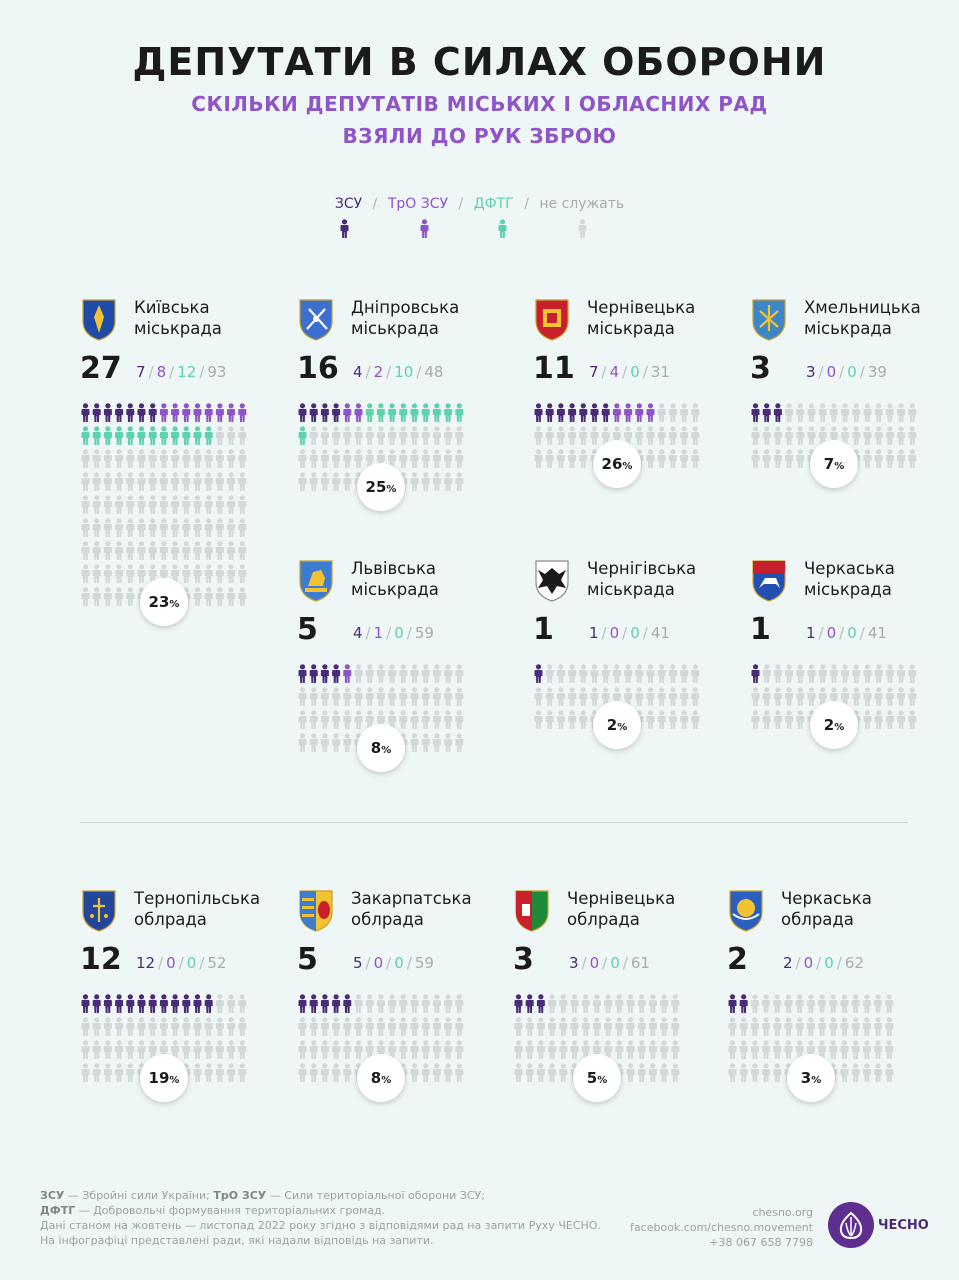 The image size is (959, 1280). I want to click on ternopil-oblast-emblem-icon, so click(99, 911).